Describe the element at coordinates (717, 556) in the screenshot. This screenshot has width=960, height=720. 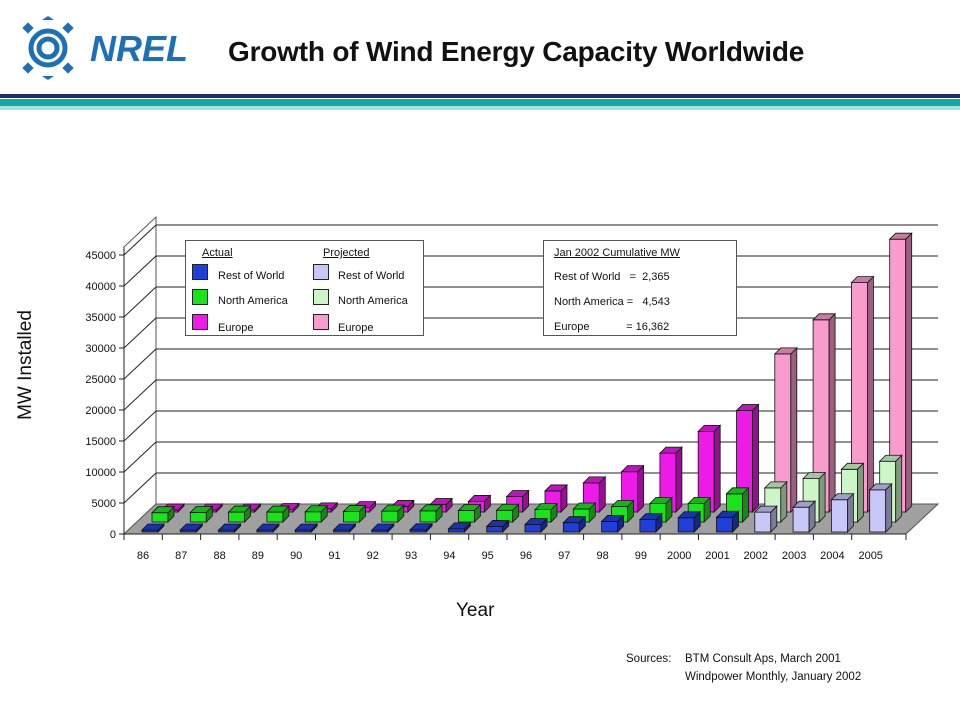
I see `x-tick-label-2001: 2001` at that location.